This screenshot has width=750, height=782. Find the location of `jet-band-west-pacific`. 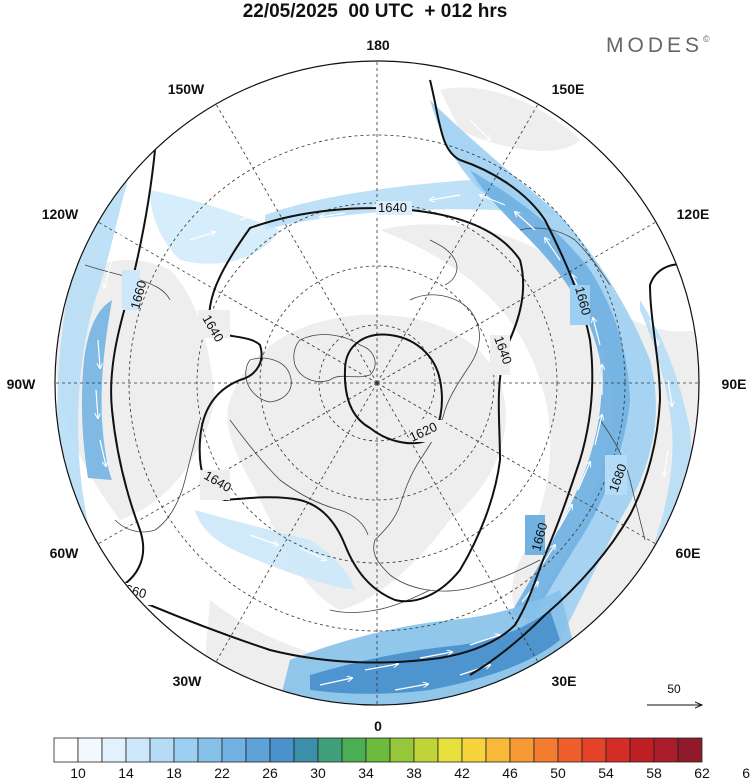

jet-band-west-pacific is located at coordinates (215, 227).